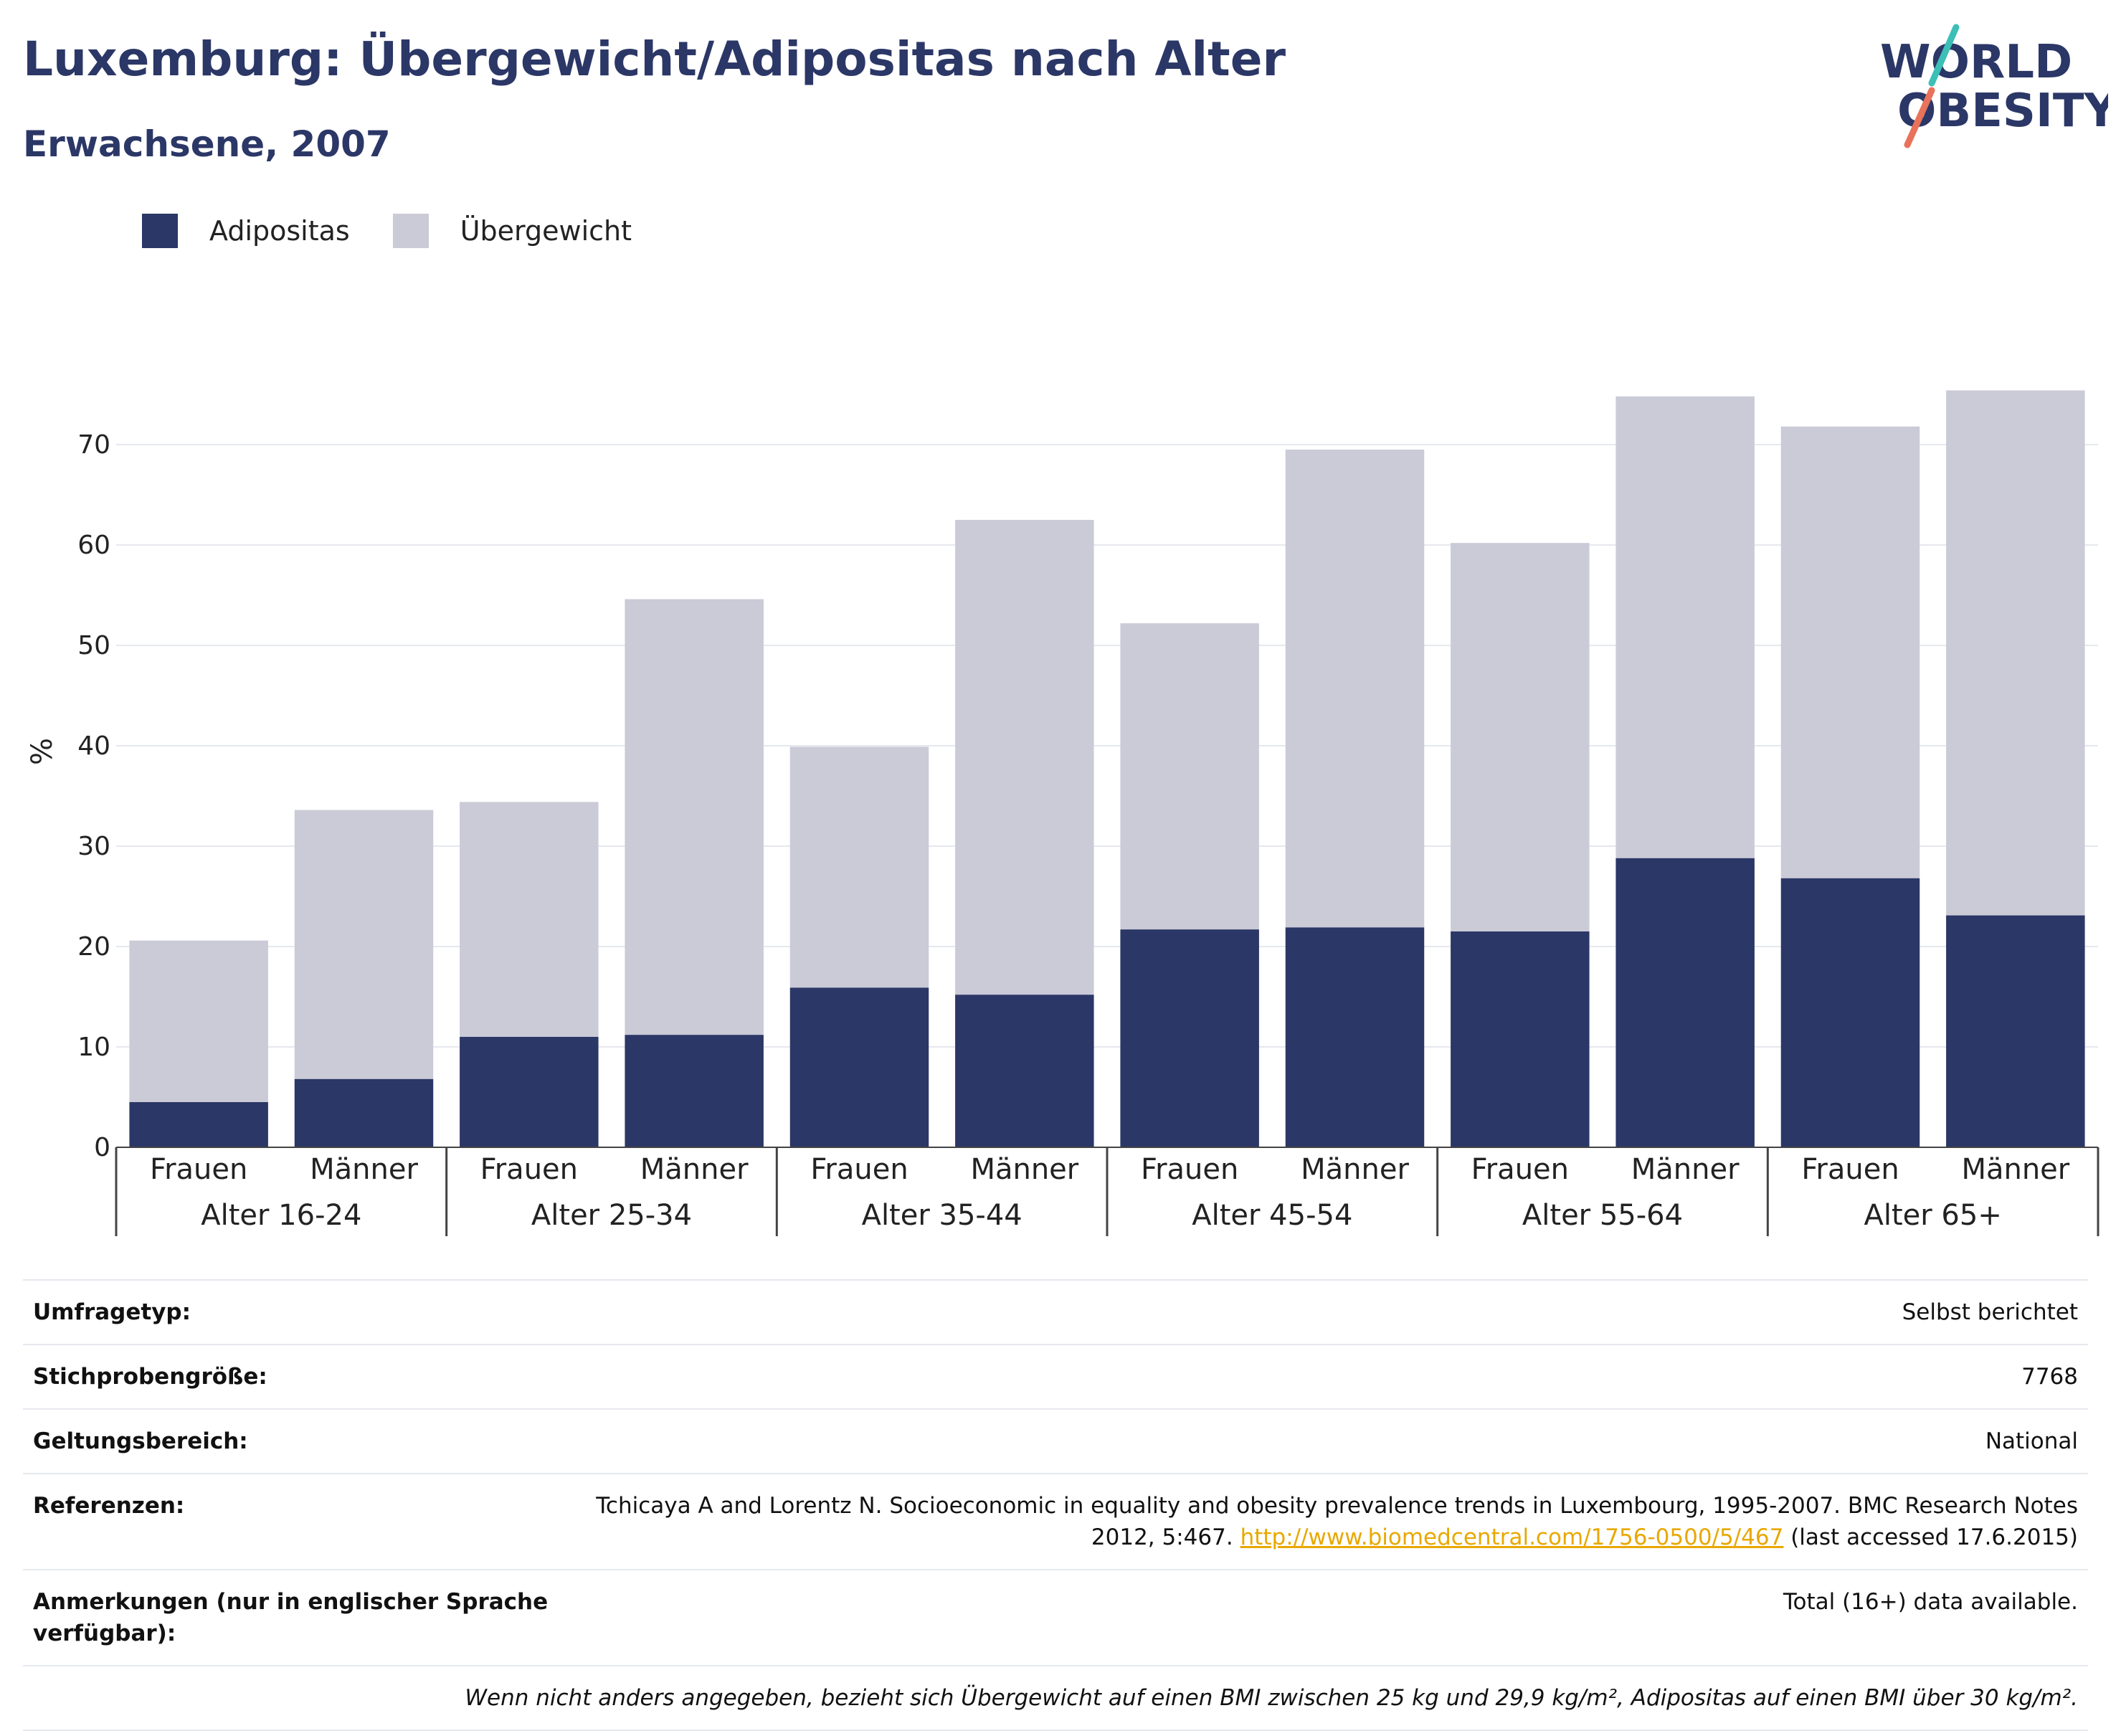  I want to click on info-row-survey-type: Umfragetyp: Selbst berichtet, so click(1055, 1312).